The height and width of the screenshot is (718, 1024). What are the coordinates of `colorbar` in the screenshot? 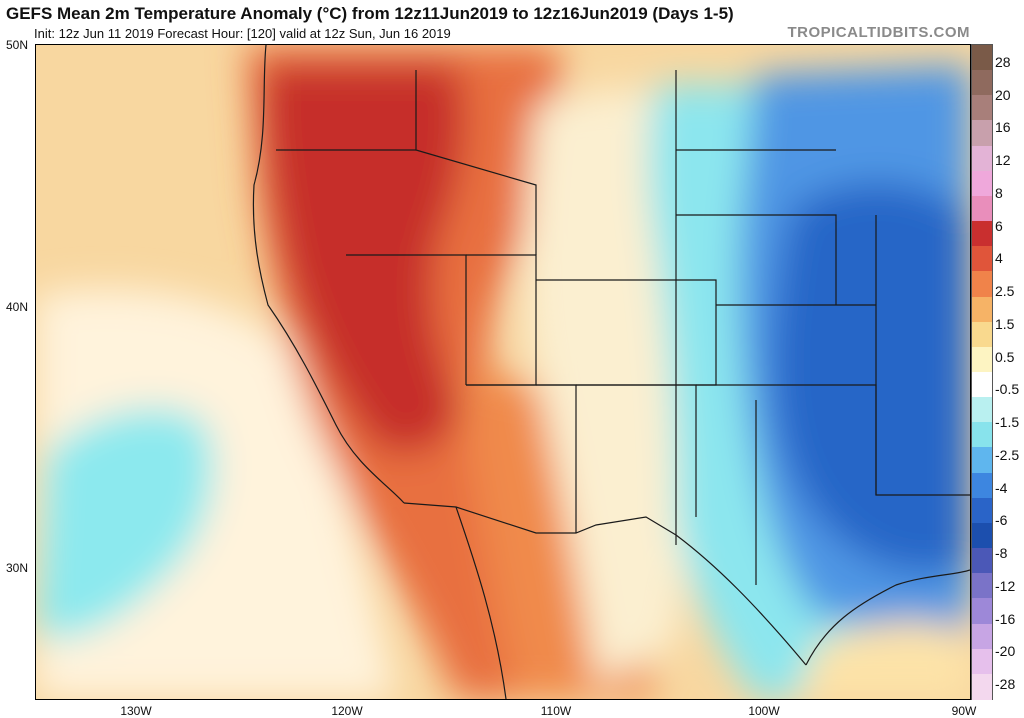 It's located at (982, 372).